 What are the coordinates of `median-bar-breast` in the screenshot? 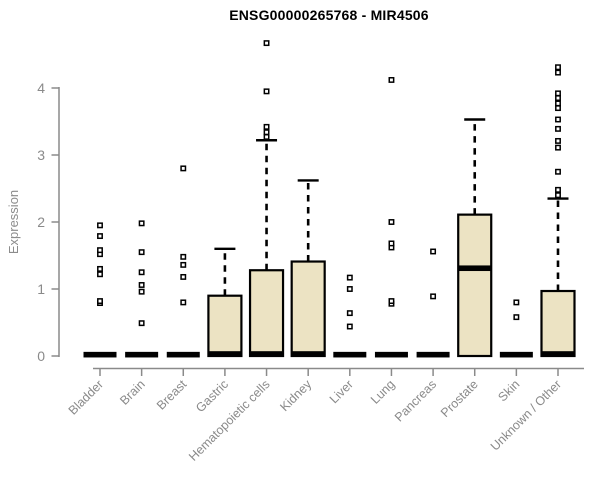 It's located at (183, 354).